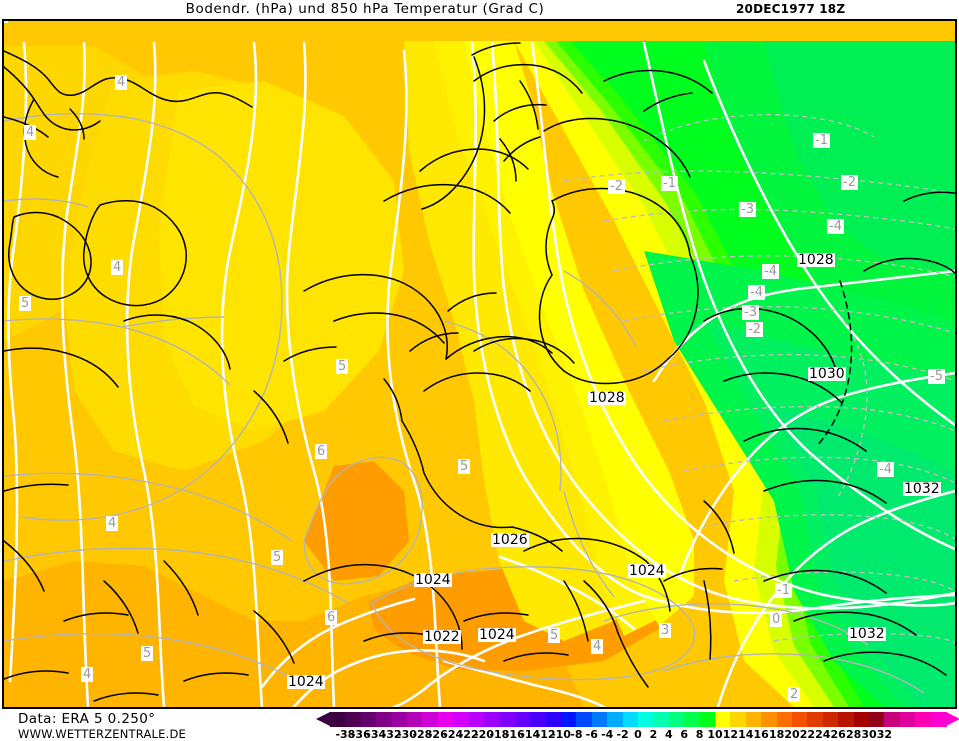  I want to click on scale-tick-label: 24, so click(823, 734).